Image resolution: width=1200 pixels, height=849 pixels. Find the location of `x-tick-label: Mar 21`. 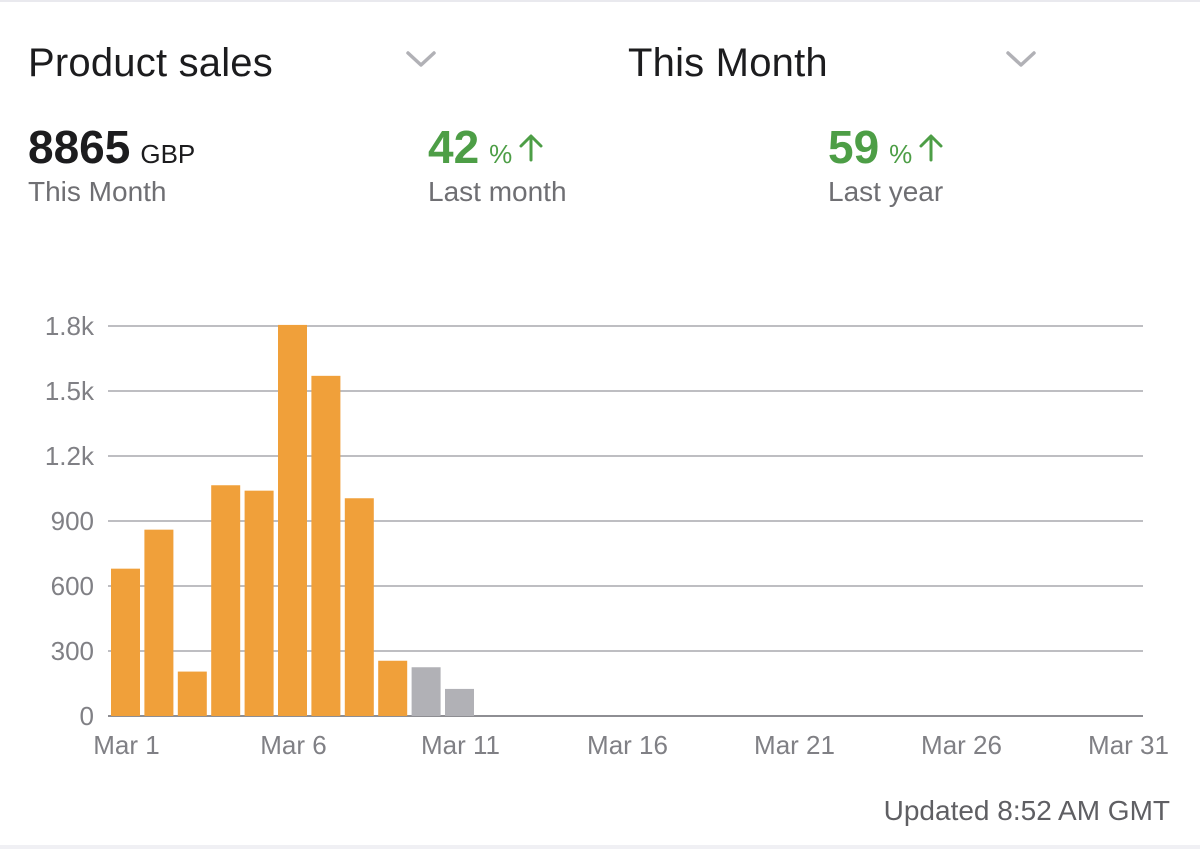

x-tick-label: Mar 21 is located at coordinates (794, 745).